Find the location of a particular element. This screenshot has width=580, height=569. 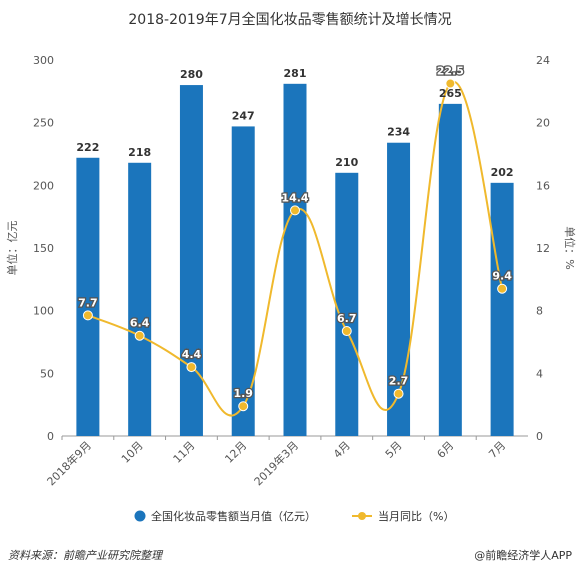

y-right-tick-label: 16 is located at coordinates (543, 185).